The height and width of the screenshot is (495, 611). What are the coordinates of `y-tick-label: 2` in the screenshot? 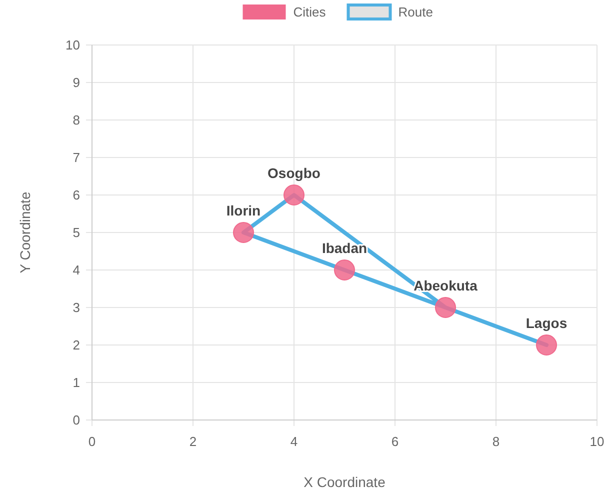 It's located at (76, 345).